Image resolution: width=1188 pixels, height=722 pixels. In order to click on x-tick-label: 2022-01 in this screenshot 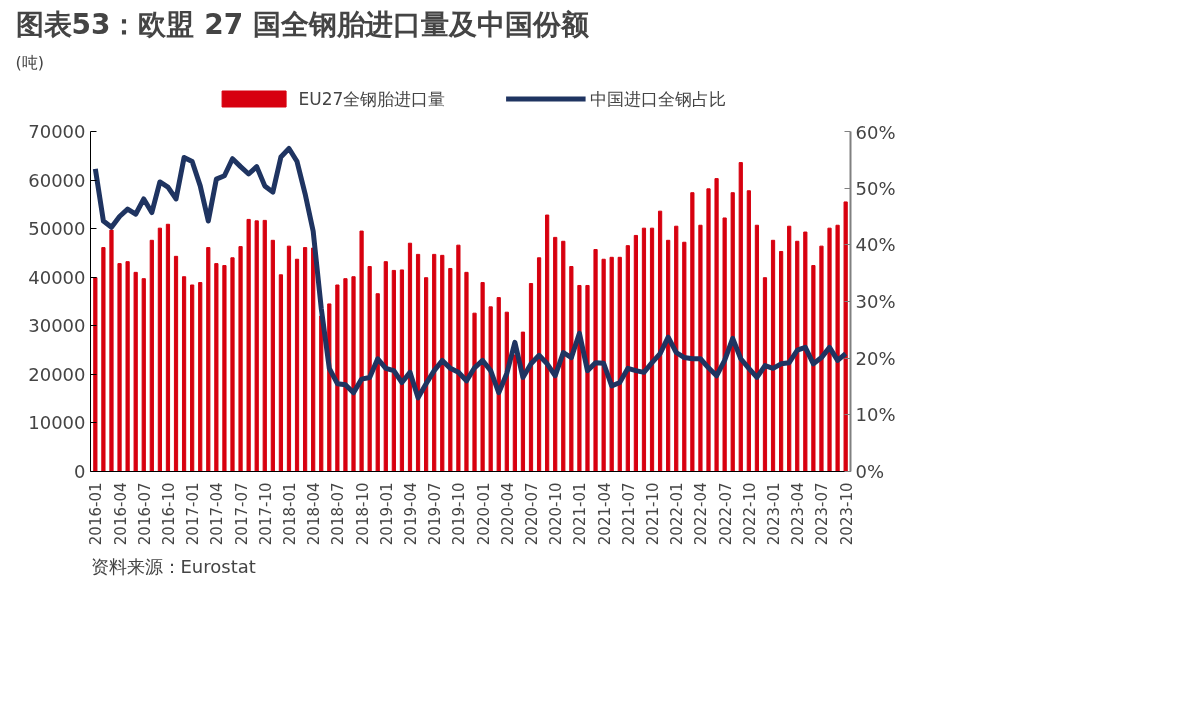, I will do `click(677, 514)`.